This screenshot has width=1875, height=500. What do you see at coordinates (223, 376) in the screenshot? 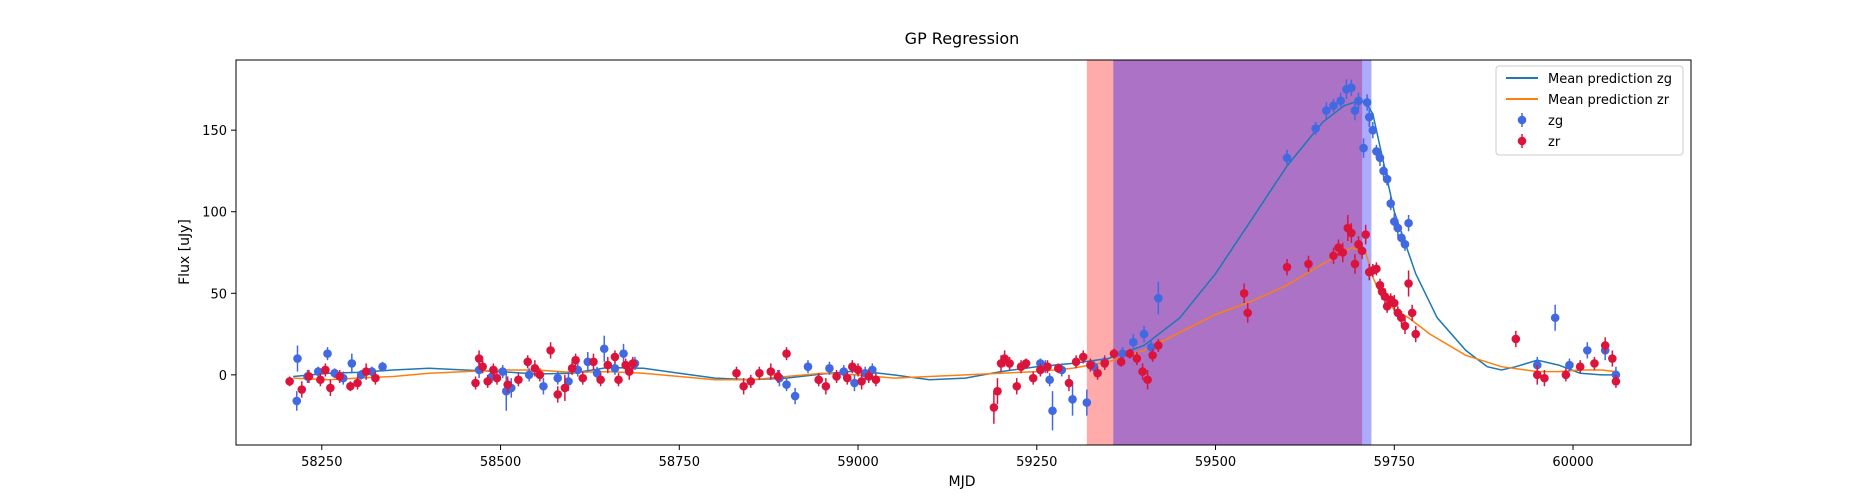
I see `y-tick-label: 0` at bounding box center [223, 376].